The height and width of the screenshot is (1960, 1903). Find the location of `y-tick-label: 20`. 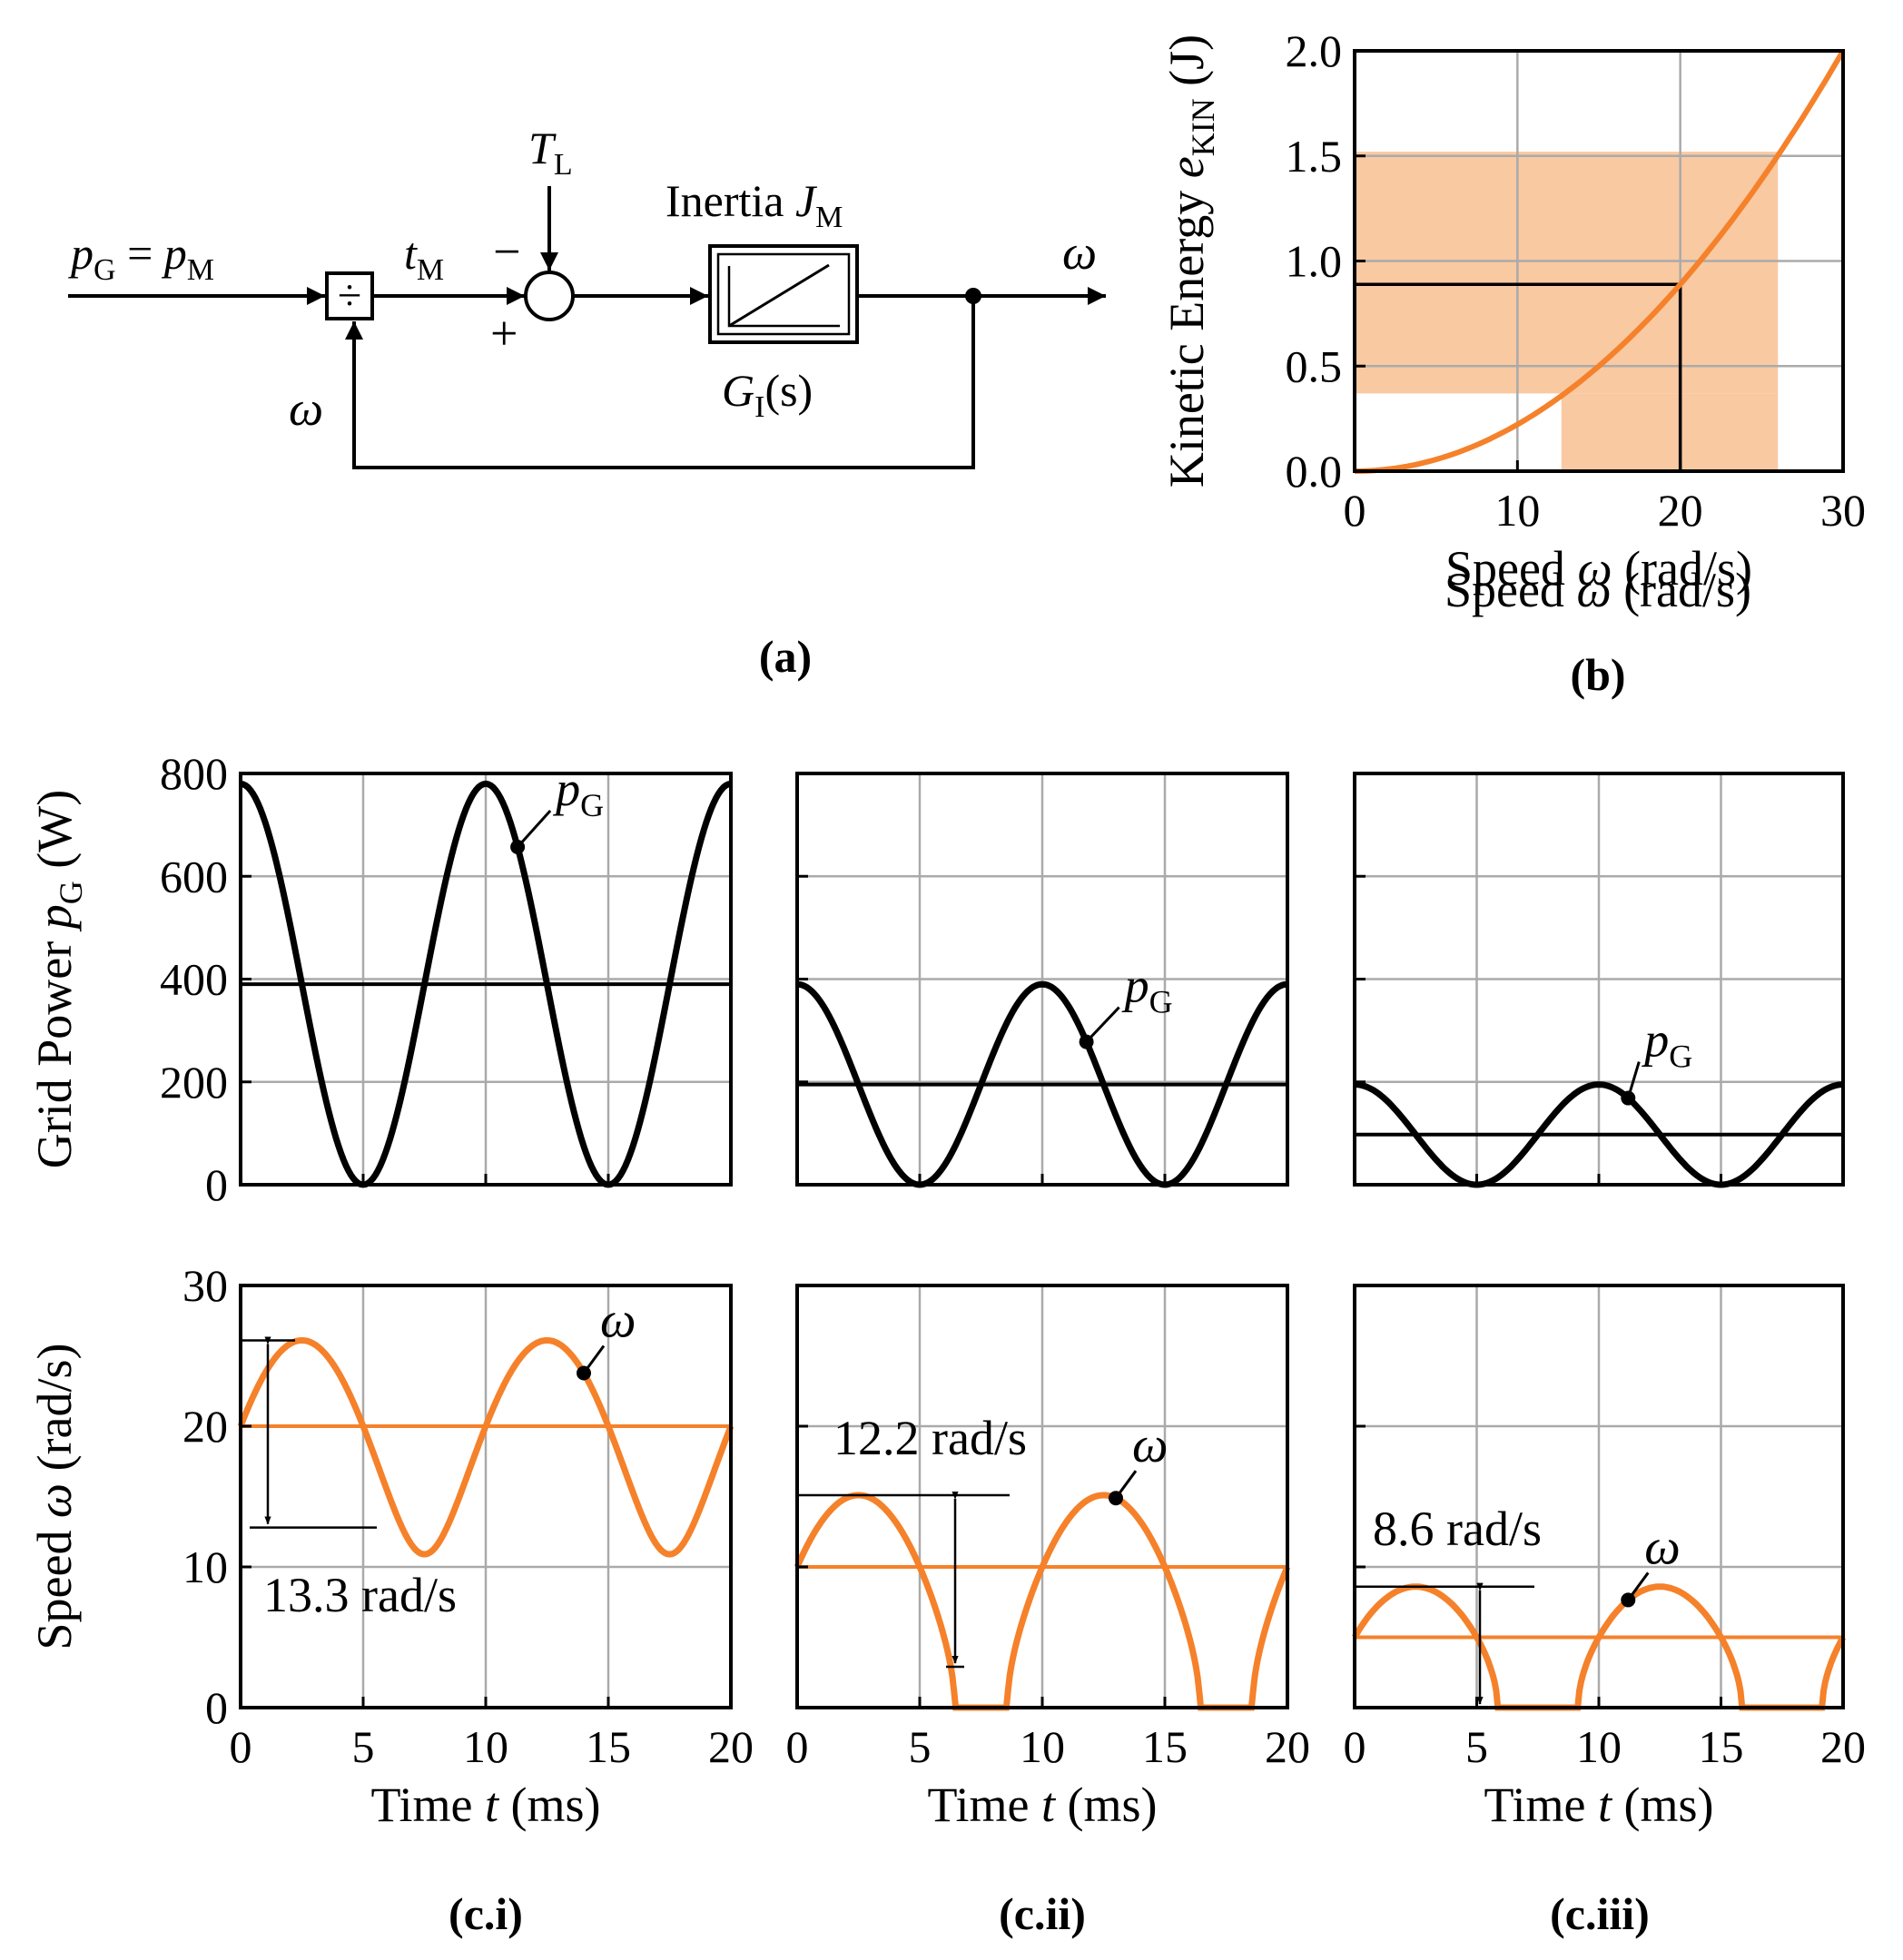

y-tick-label: 20 is located at coordinates (205, 1427).